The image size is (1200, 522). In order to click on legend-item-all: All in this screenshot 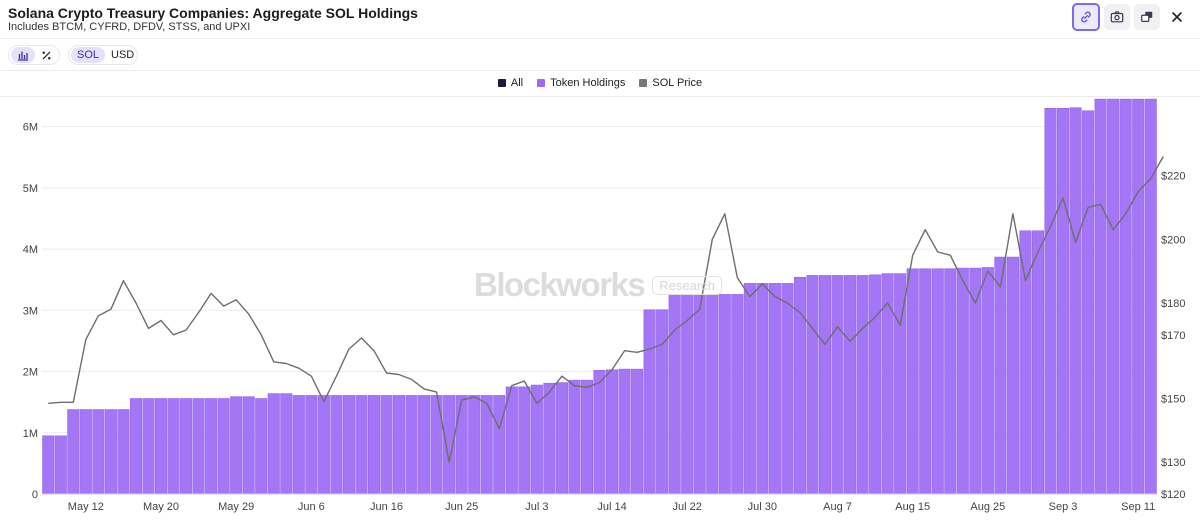, I will do `click(510, 83)`.